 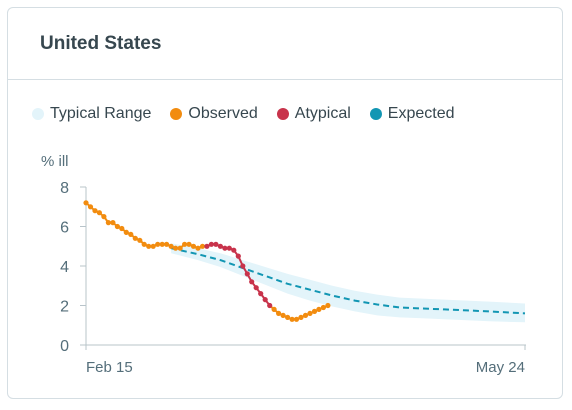 What do you see at coordinates (38, 114) in the screenshot?
I see `legend-swatch-typical-range-icon` at bounding box center [38, 114].